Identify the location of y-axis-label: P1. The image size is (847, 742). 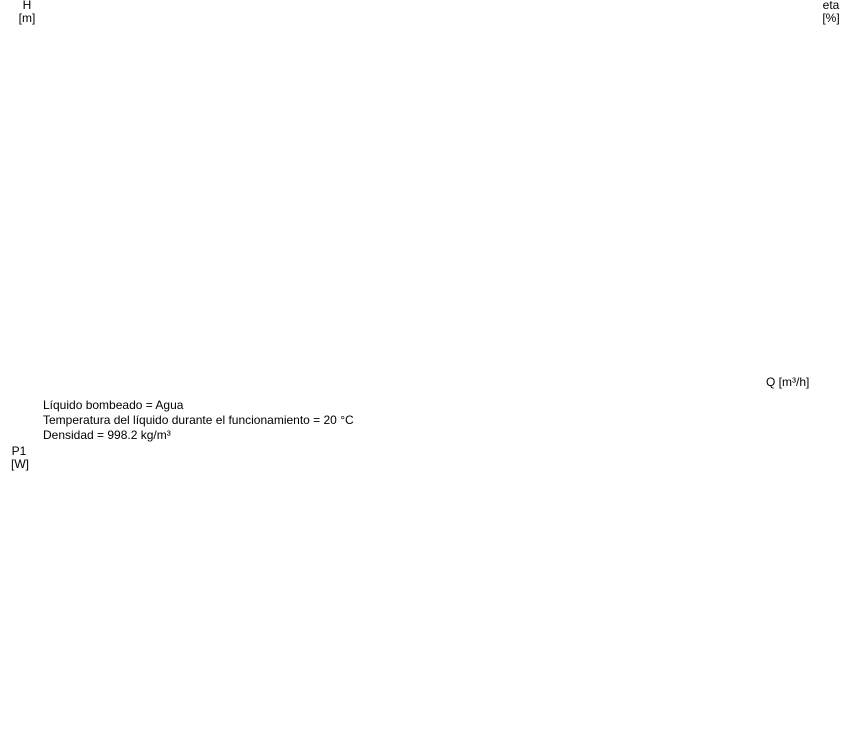
(19, 451).